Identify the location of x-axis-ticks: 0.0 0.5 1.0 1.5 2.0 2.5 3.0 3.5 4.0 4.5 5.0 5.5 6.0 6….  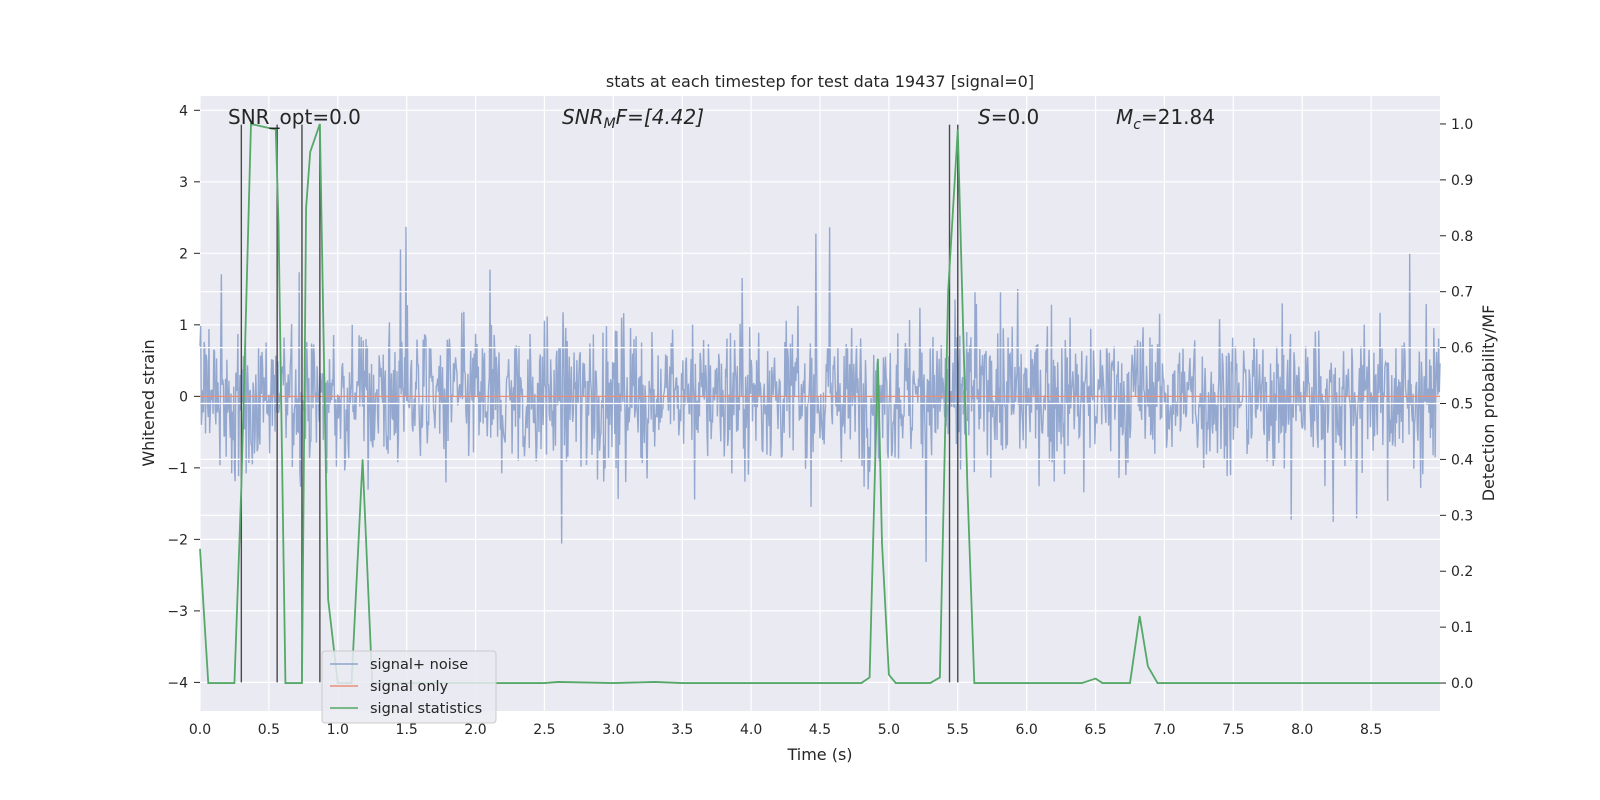
(785, 730).